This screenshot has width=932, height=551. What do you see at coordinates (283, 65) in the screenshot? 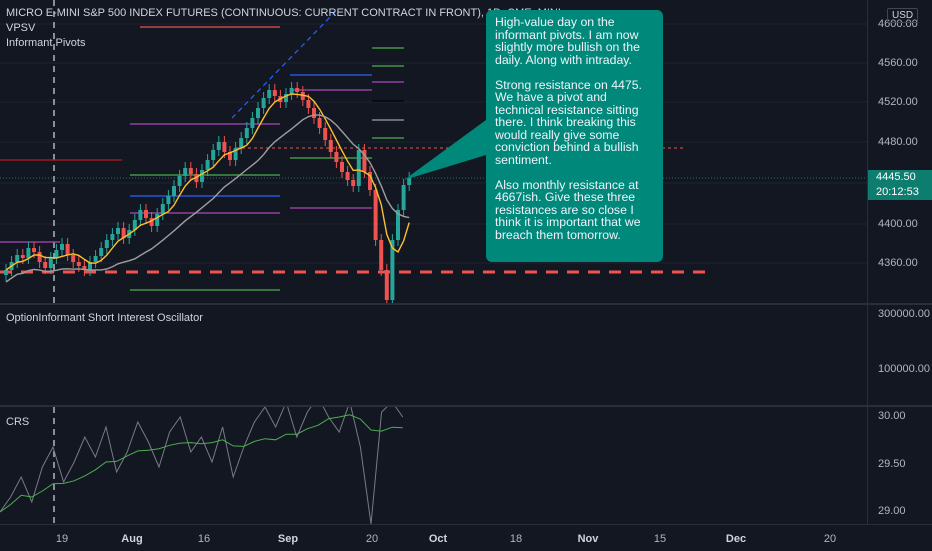
I see `trend-line` at bounding box center [283, 65].